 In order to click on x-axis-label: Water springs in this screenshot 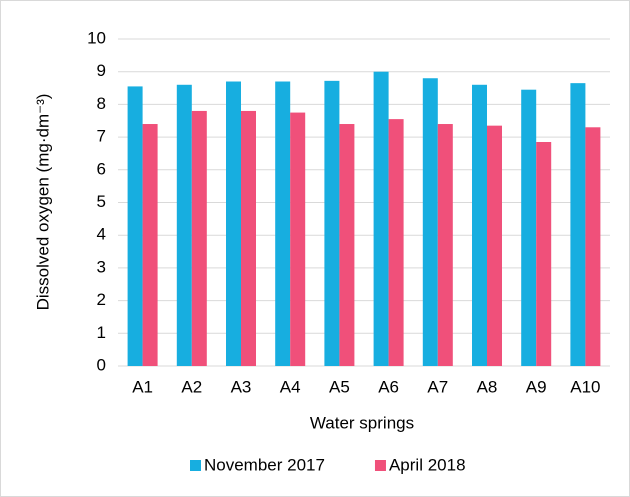, I will do `click(362, 422)`.